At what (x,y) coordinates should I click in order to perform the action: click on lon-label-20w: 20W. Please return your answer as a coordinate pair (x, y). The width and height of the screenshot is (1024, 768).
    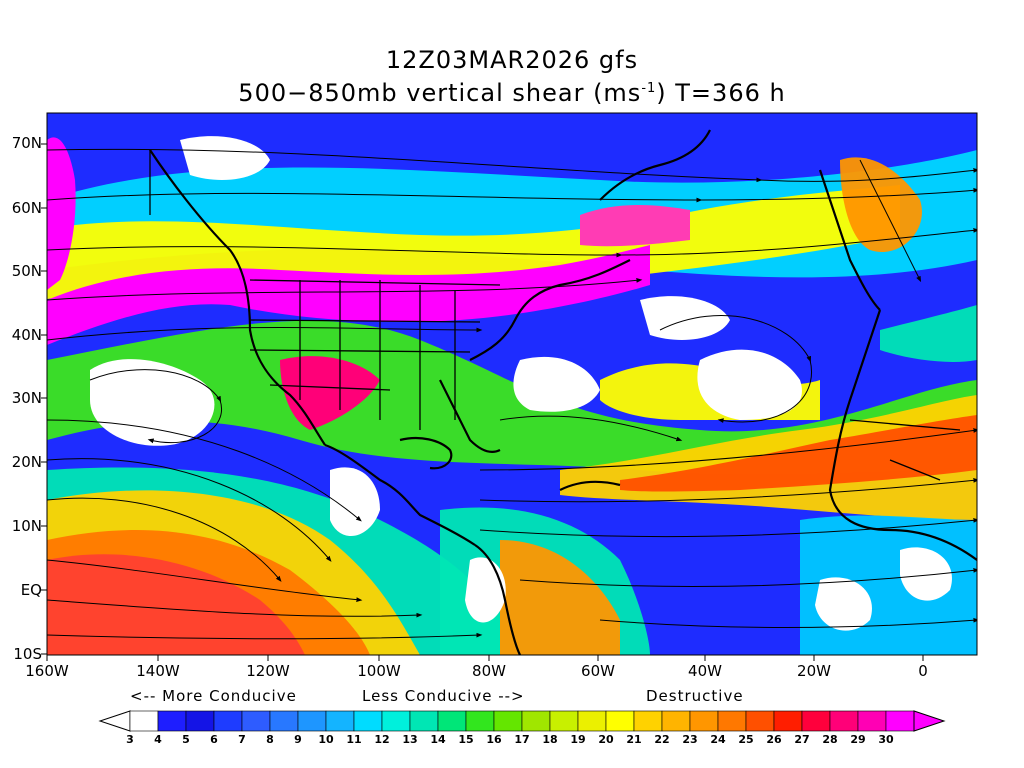
    Looking at the image, I should click on (814, 671).